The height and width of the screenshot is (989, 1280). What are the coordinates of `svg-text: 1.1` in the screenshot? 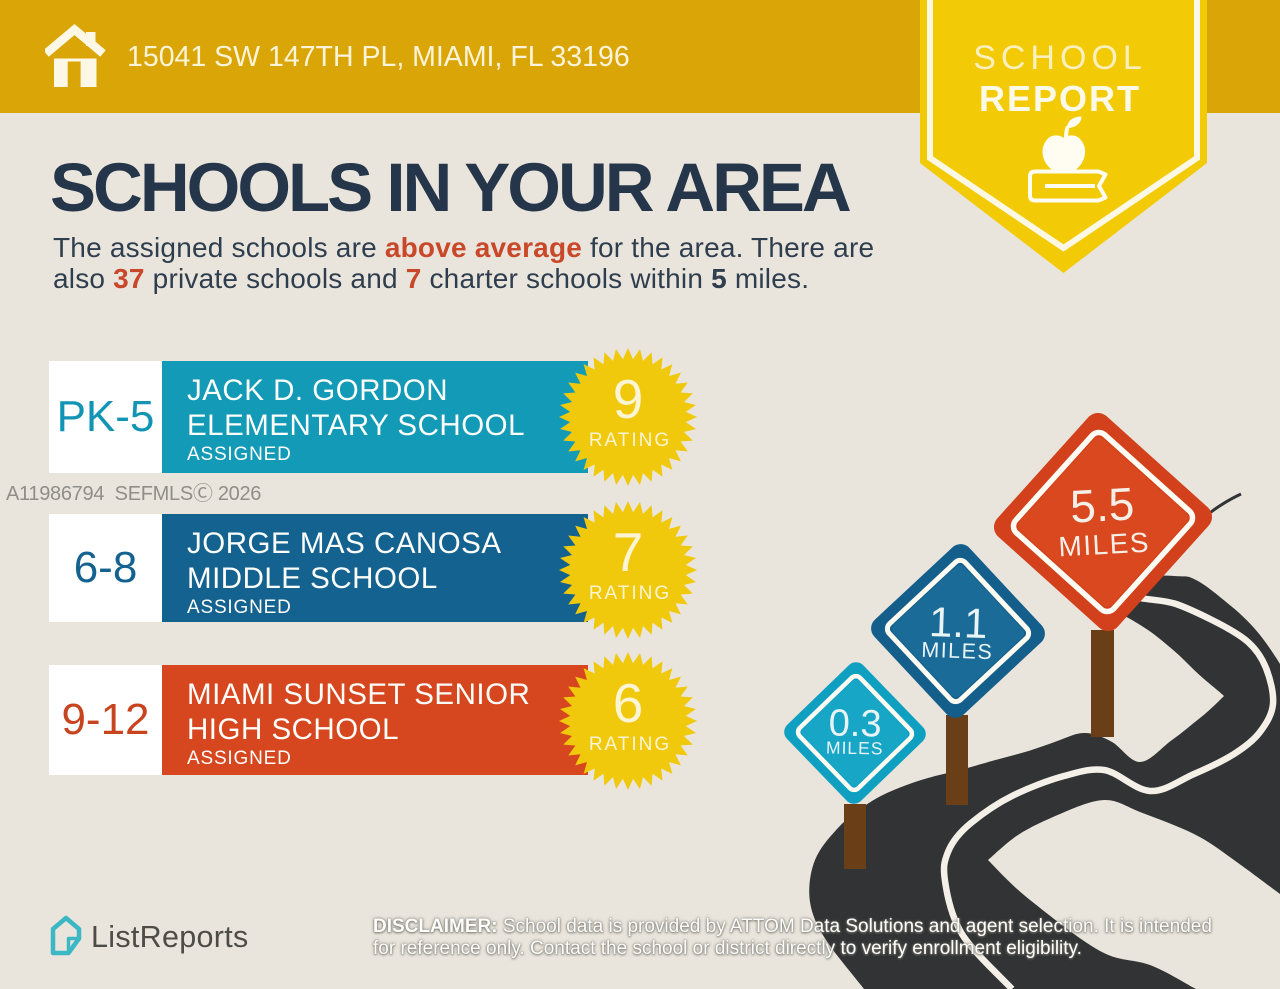 It's located at (958, 622).